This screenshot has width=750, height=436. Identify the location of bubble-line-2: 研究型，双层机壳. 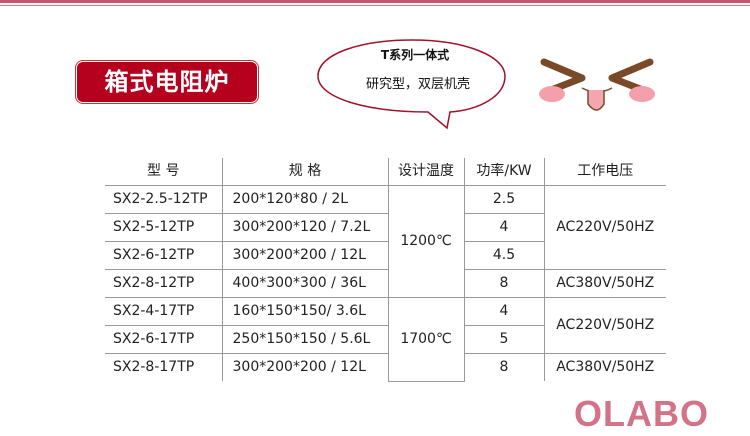
(417, 84).